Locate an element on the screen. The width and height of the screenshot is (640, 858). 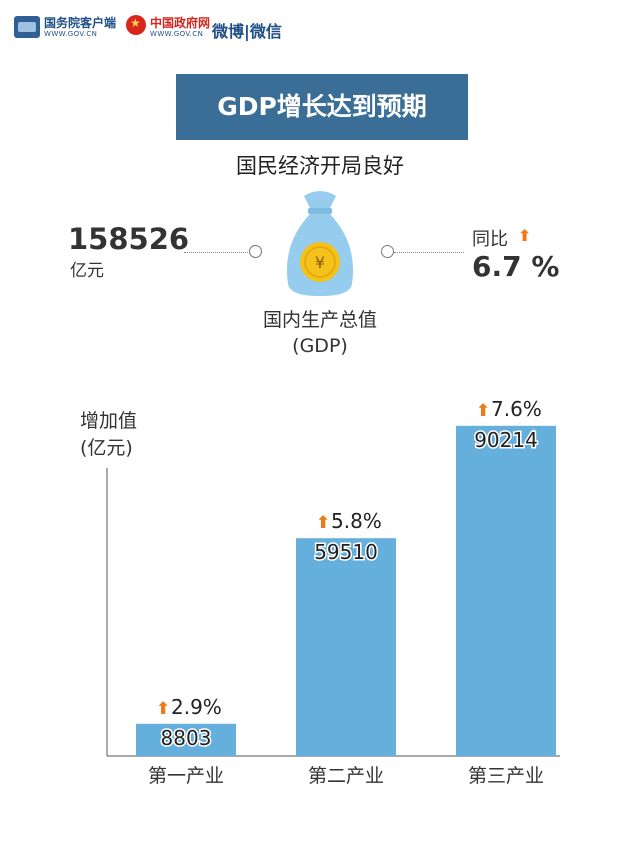
currency-symbol: ¥ is located at coordinates (320, 262).